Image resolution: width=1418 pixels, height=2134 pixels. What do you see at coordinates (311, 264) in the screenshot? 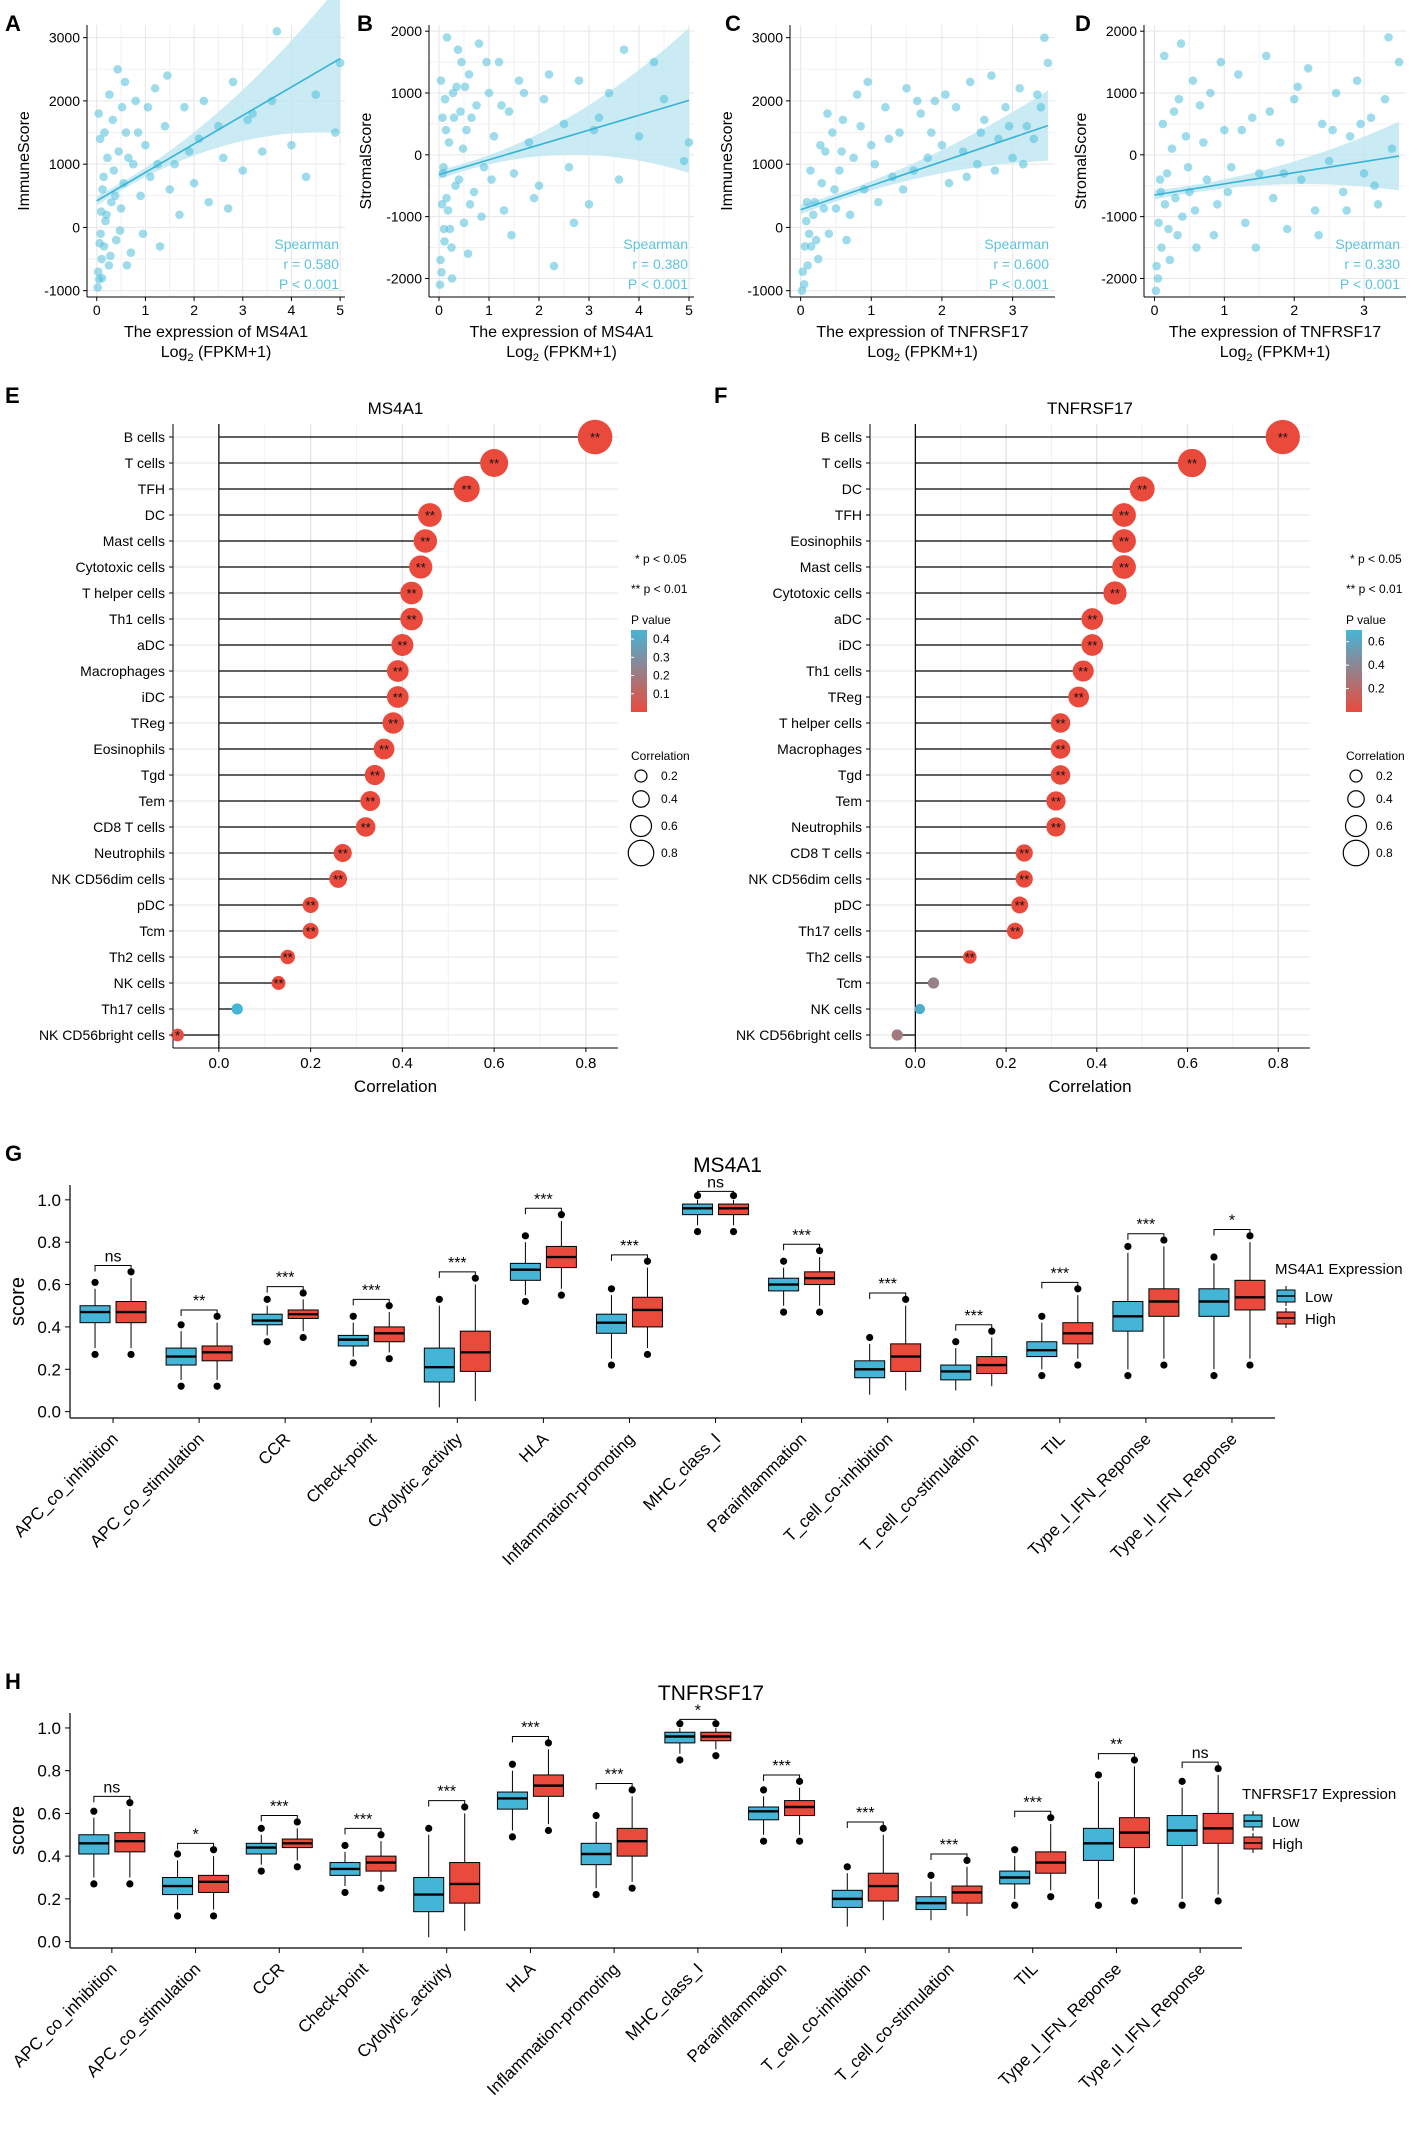
I see `annotation-r: r = 0.580` at bounding box center [311, 264].